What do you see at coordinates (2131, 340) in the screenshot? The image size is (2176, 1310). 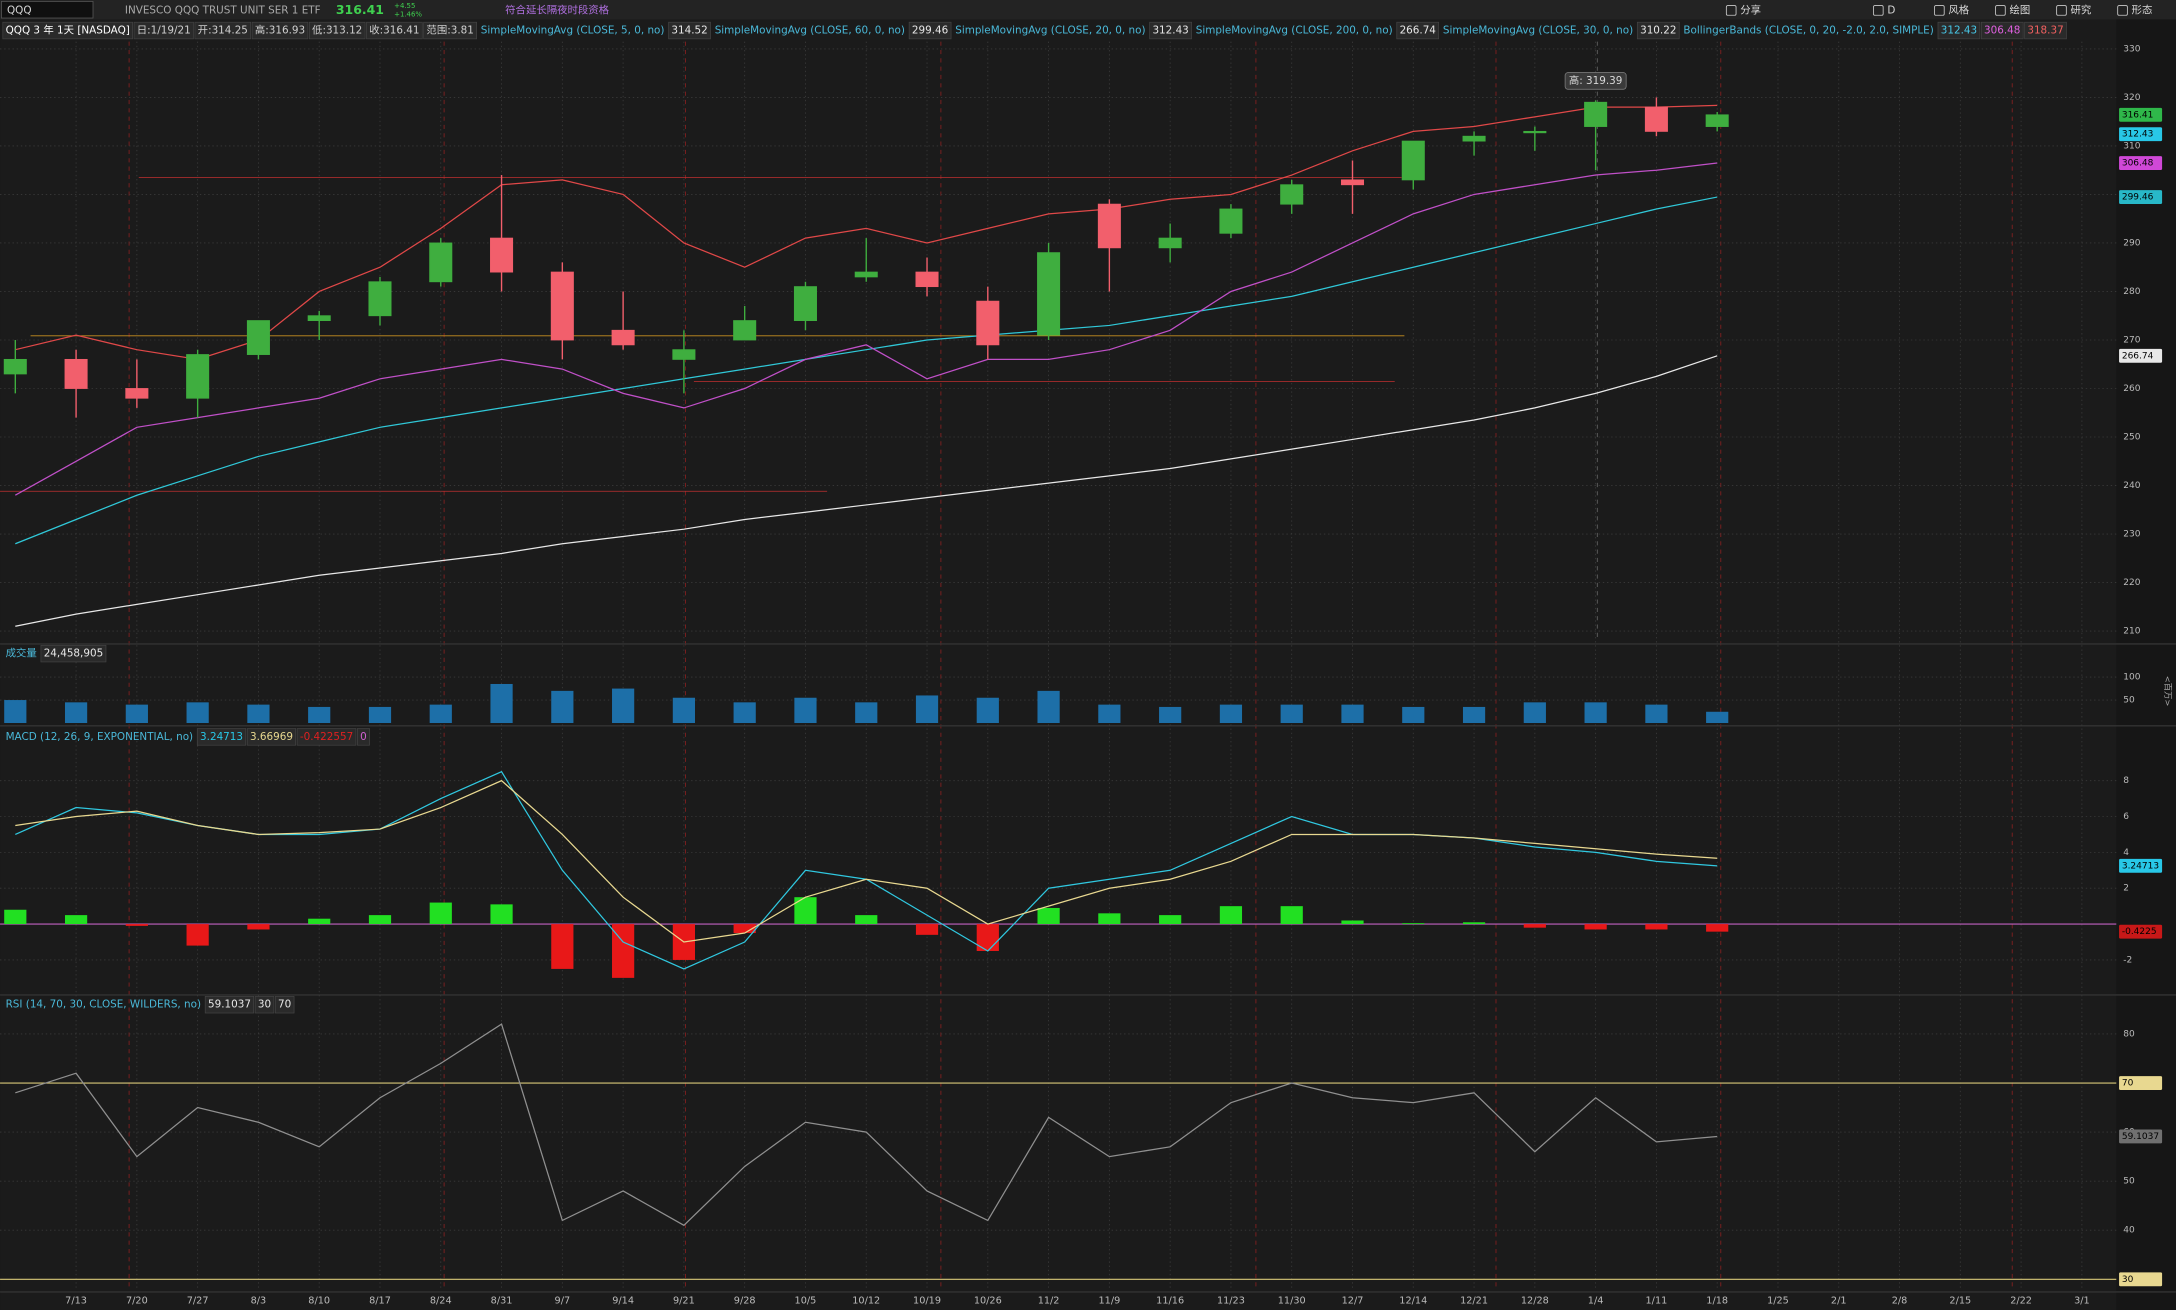 I see `y-tick-label: 270` at bounding box center [2131, 340].